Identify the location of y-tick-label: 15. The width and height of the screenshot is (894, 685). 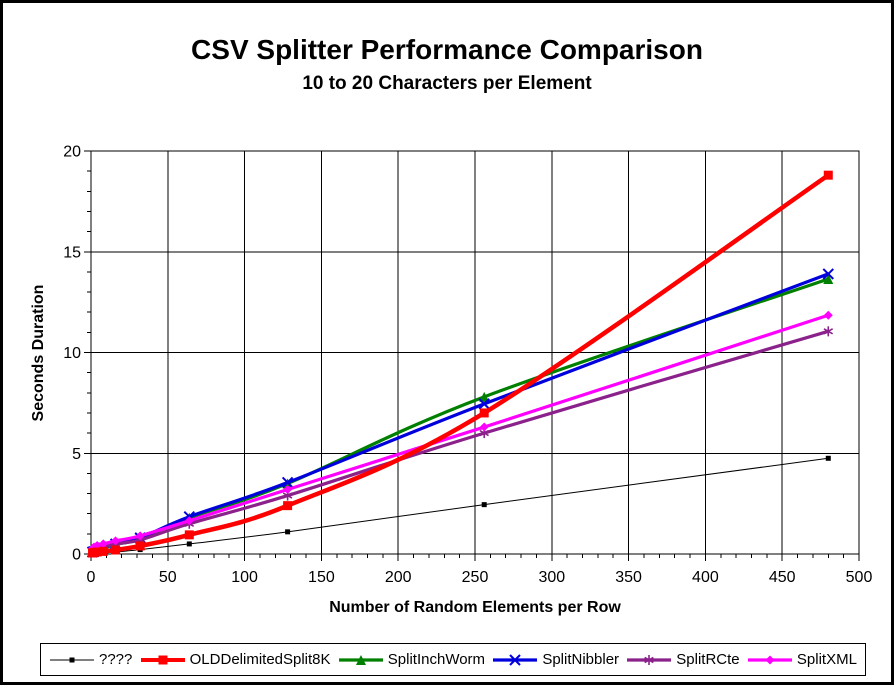
(72, 252).